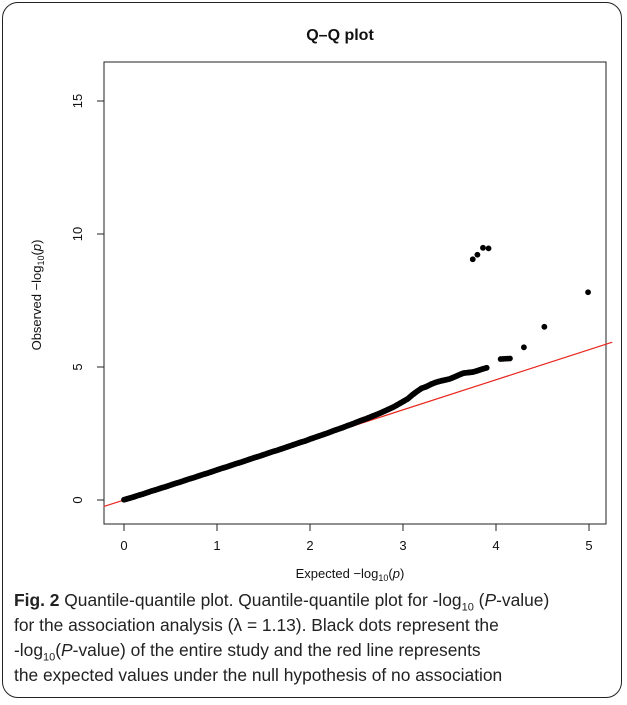  What do you see at coordinates (77, 366) in the screenshot?
I see `y-tick-label: 5` at bounding box center [77, 366].